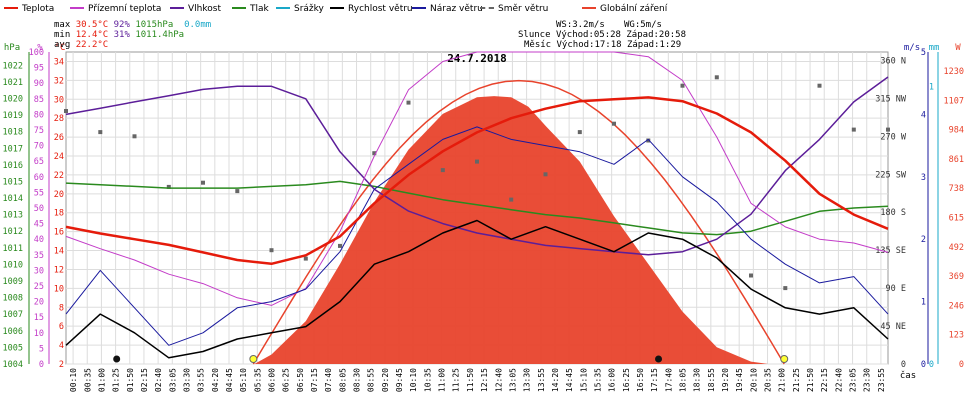 Image resolution: width=966 pixels, height=404 pixels. I want to click on x-tick-label: 13:55, so click(541, 380).